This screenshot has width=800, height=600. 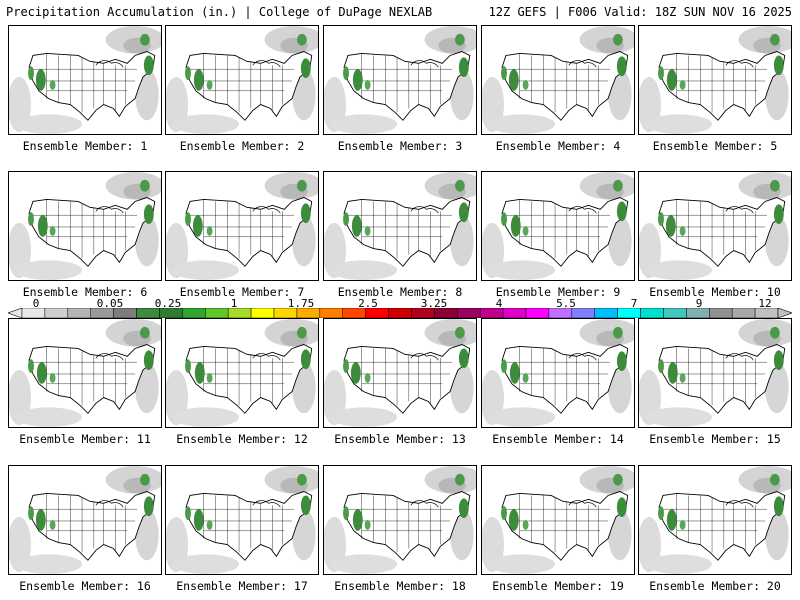 What do you see at coordinates (715, 586) in the screenshot?
I see `ensemble-member-label: Ensemble Member: 20` at bounding box center [715, 586].